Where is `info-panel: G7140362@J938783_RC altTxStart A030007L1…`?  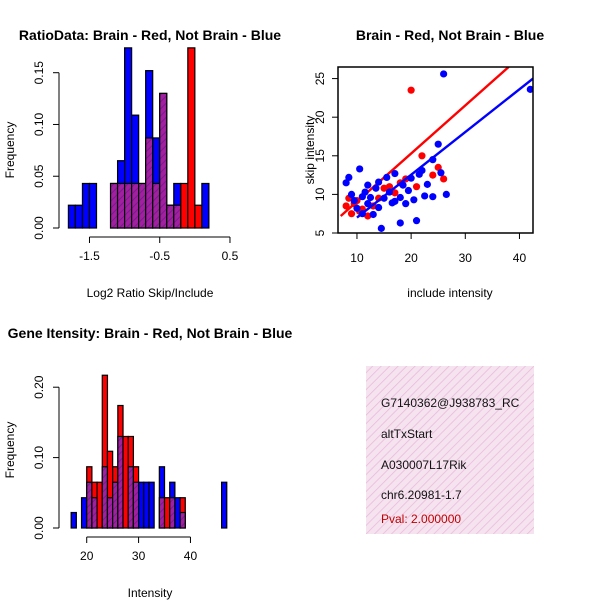 info-panel: G7140362@J938783_RC altTxStart A030007L1… is located at coordinates (450, 450).